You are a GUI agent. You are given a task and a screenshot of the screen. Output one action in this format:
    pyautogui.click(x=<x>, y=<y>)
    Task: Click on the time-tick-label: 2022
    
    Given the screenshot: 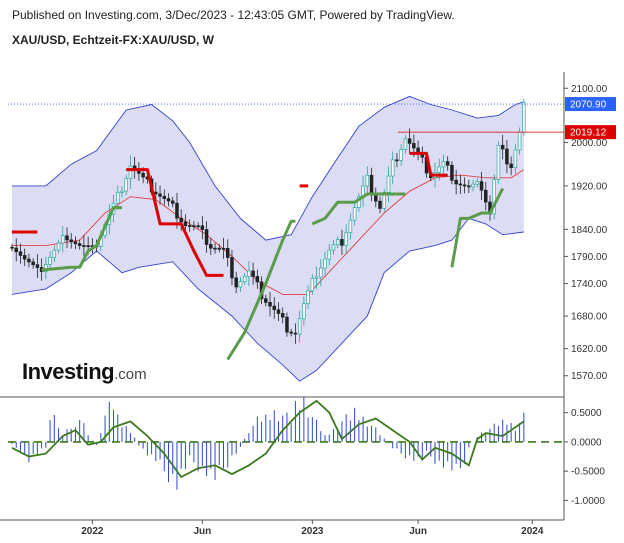 What is the action you would take?
    pyautogui.click(x=92, y=531)
    